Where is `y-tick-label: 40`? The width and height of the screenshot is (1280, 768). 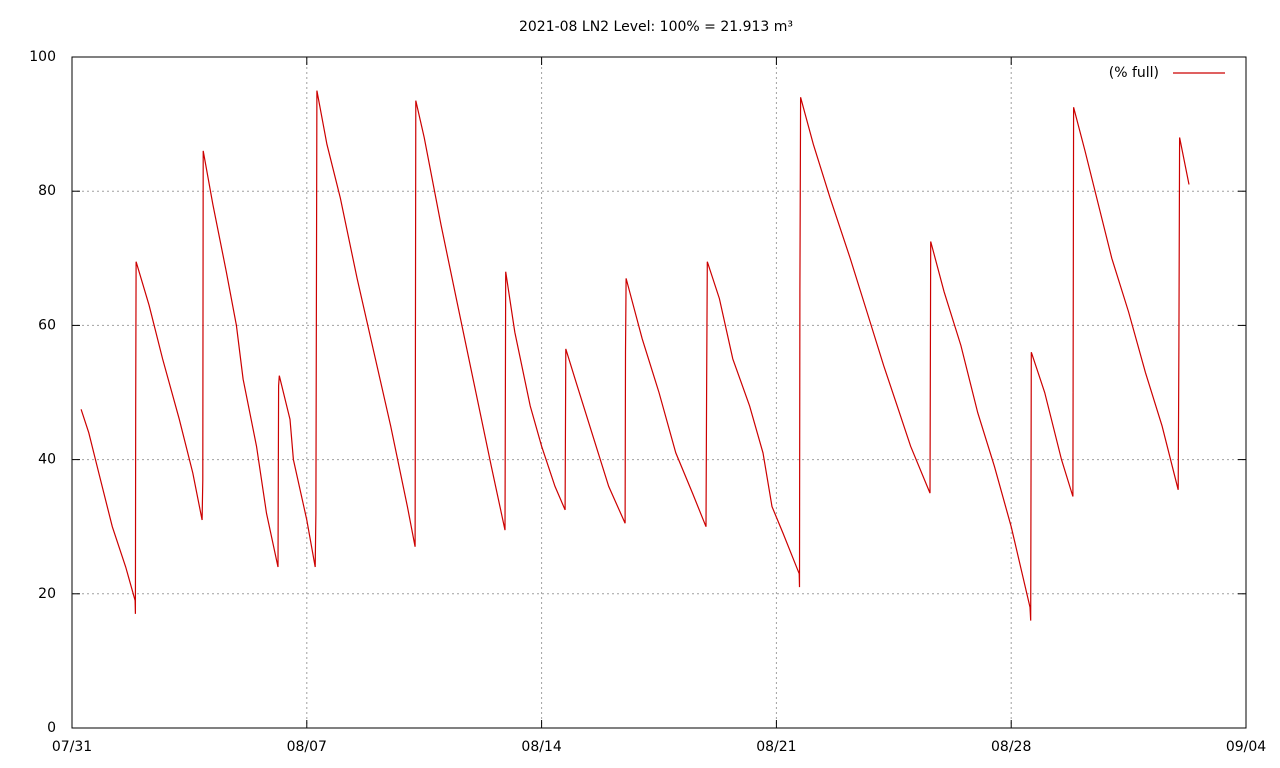 y-tick-label: 40 is located at coordinates (47, 460).